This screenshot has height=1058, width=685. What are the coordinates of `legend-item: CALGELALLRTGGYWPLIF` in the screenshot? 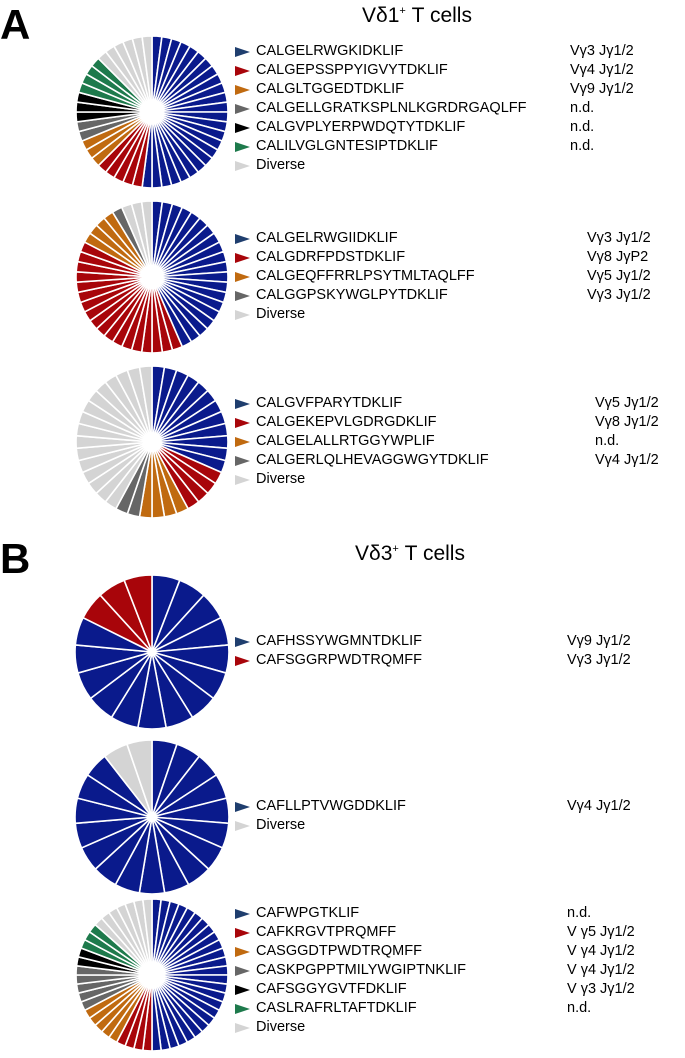 It's located at (362, 441).